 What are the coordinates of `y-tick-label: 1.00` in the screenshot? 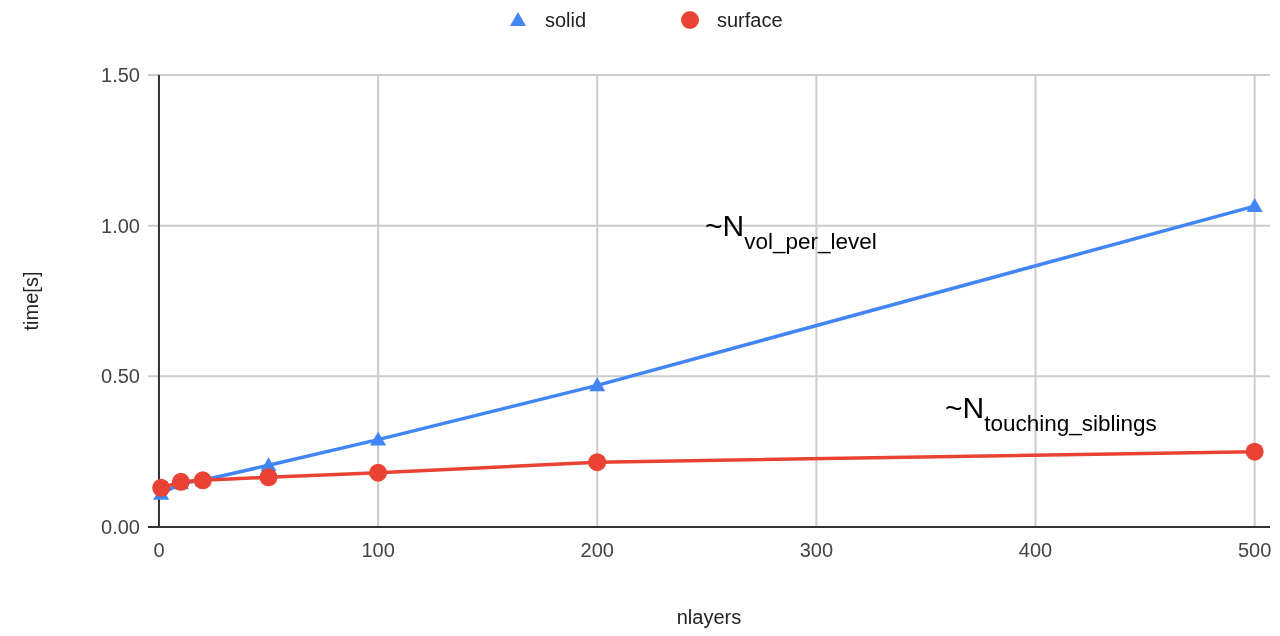 It's located at (120, 225).